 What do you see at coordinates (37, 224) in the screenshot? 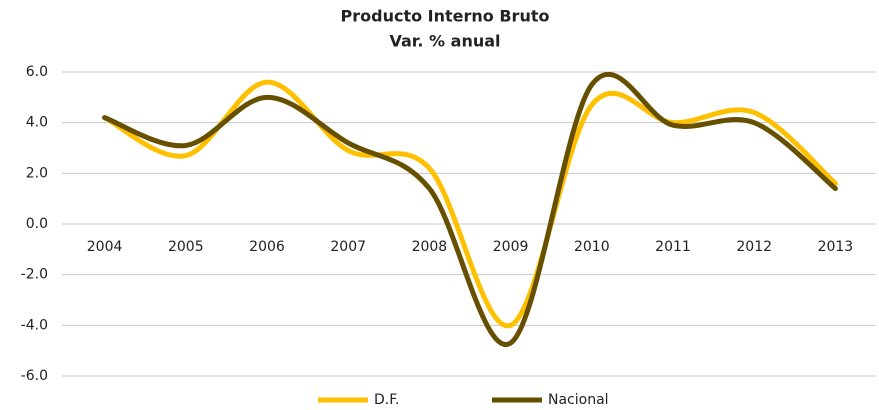
I see `y-tick-label: 0.0` at bounding box center [37, 224].